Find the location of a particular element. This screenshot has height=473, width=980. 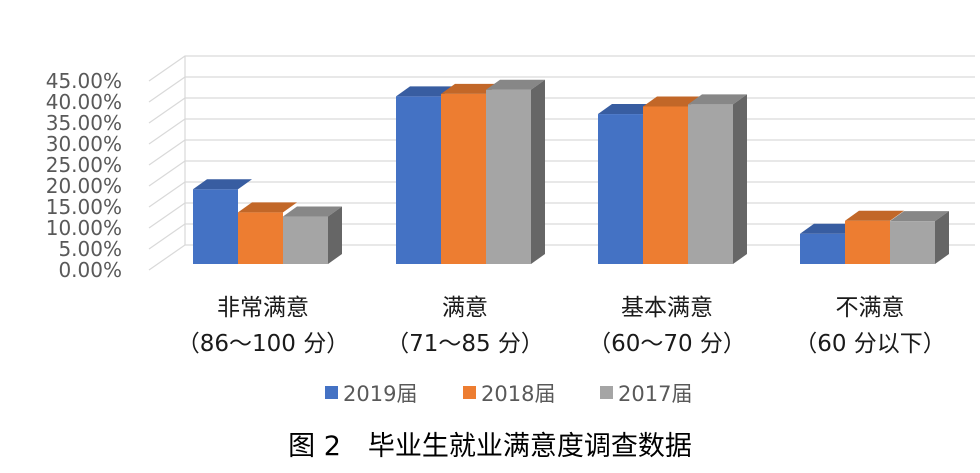

x-category-label: 基本满意 is located at coordinates (667, 308).